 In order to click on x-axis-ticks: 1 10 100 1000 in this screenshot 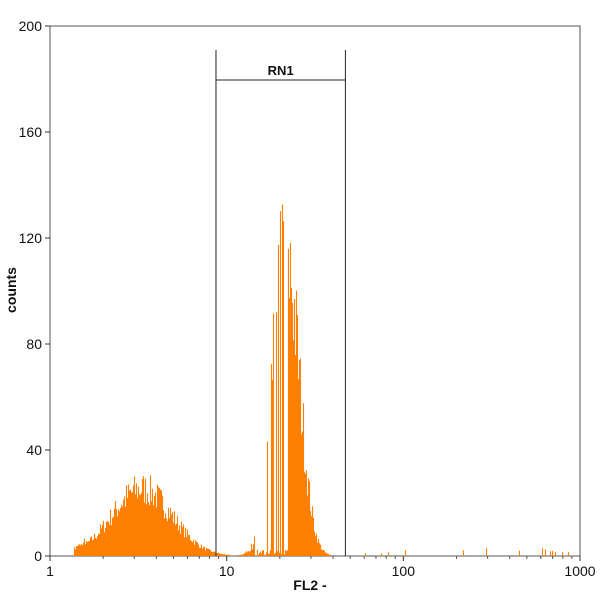, I will do `click(321, 567)`.